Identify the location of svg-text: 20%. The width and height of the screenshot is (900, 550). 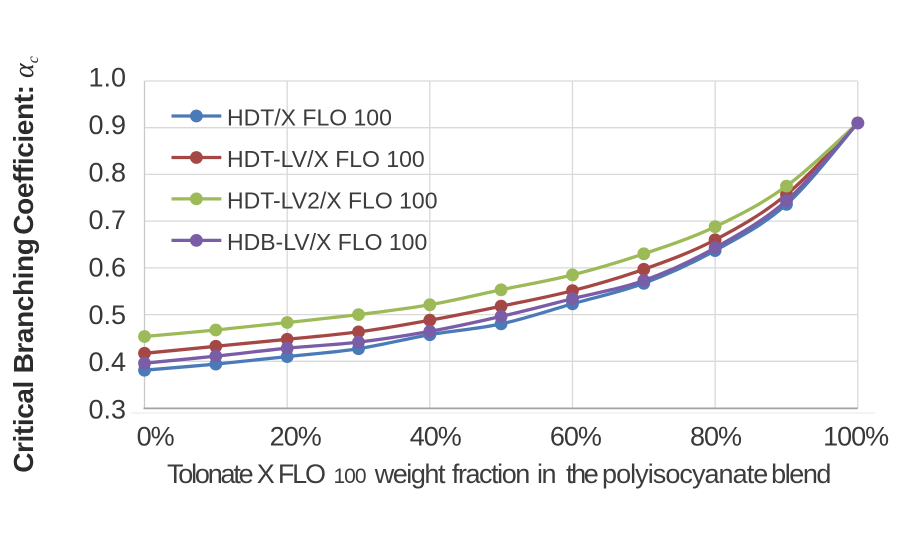
(296, 436).